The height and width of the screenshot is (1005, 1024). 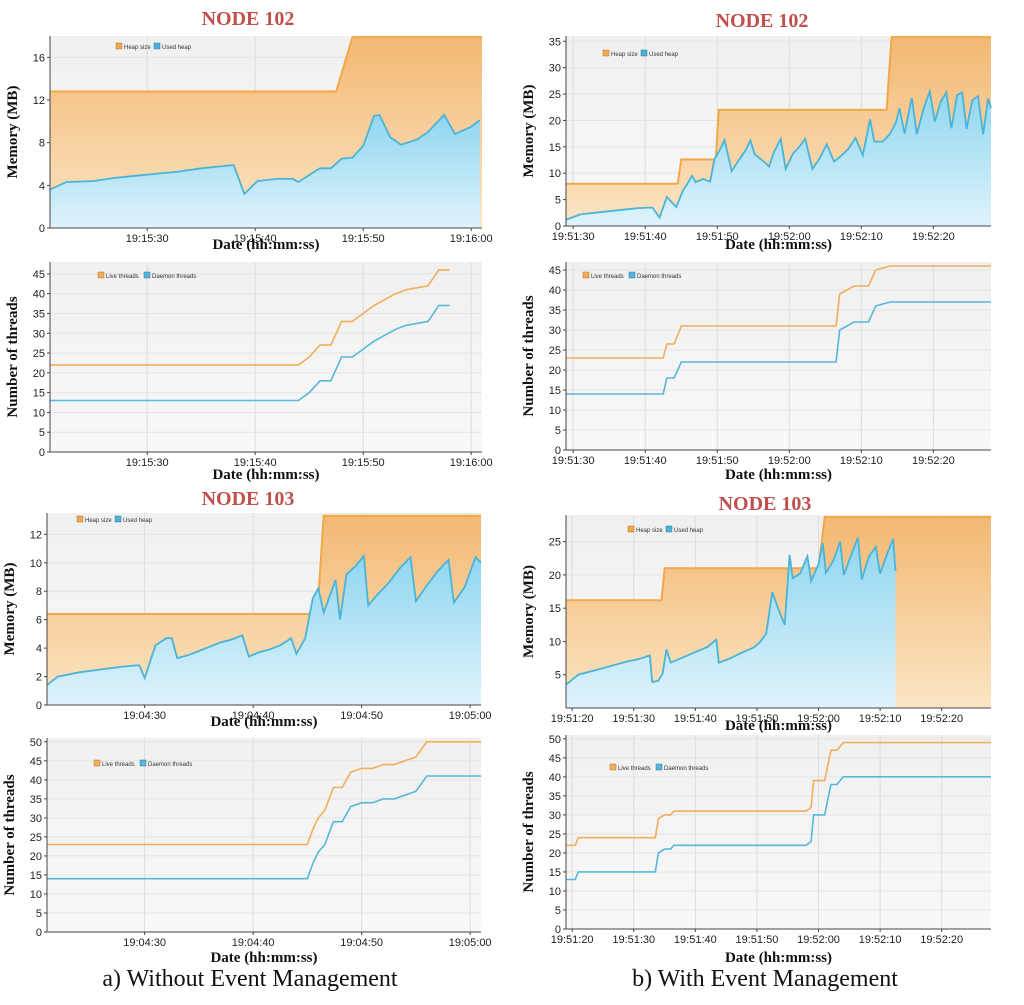 I want to click on y-tick-label: 6, so click(x=39, y=621).